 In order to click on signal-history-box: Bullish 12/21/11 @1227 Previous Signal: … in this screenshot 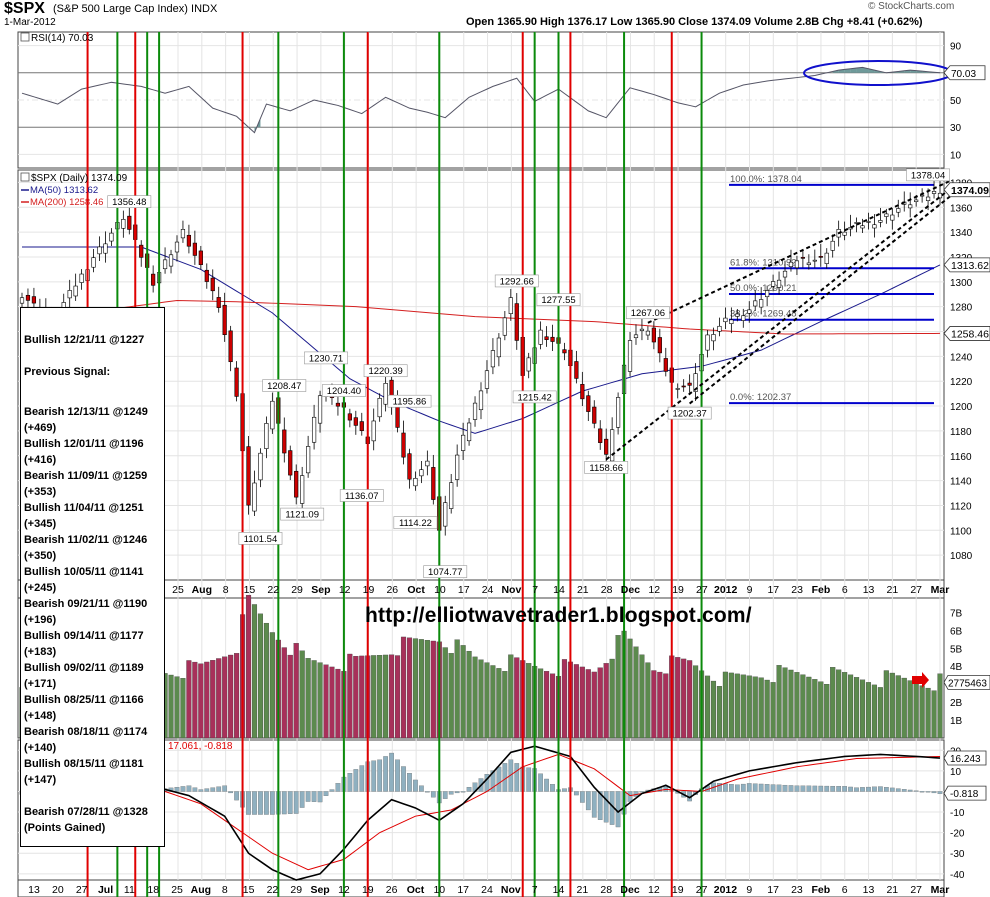, I will do `click(92, 577)`.